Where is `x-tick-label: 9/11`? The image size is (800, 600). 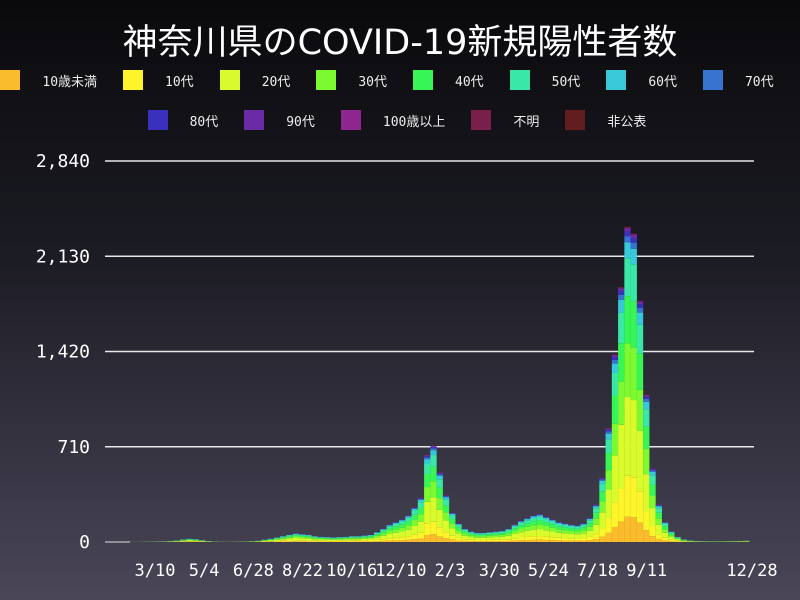 x-tick-label: 9/11 is located at coordinates (646, 571).